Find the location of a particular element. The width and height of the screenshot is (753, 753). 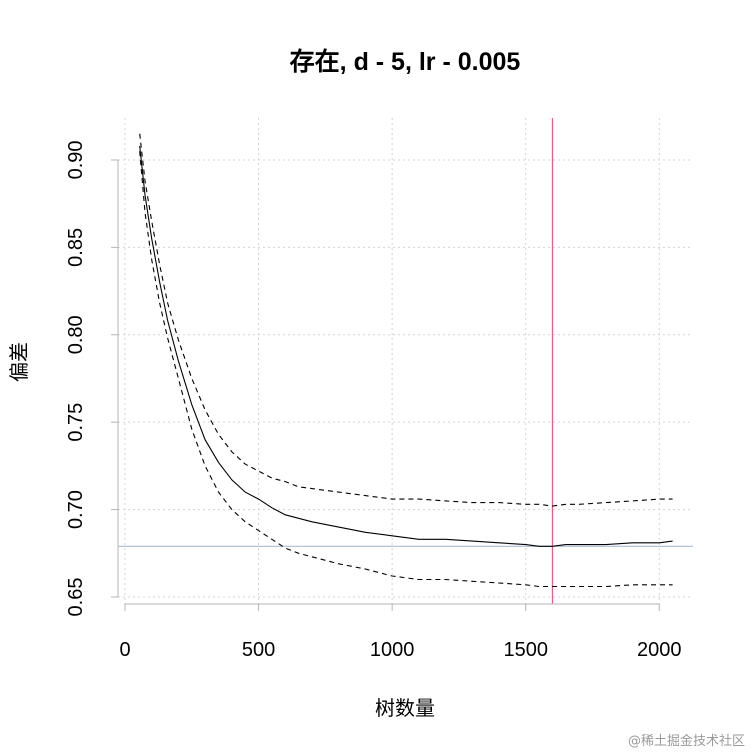

x-tick-label: 1000 is located at coordinates (392, 650).